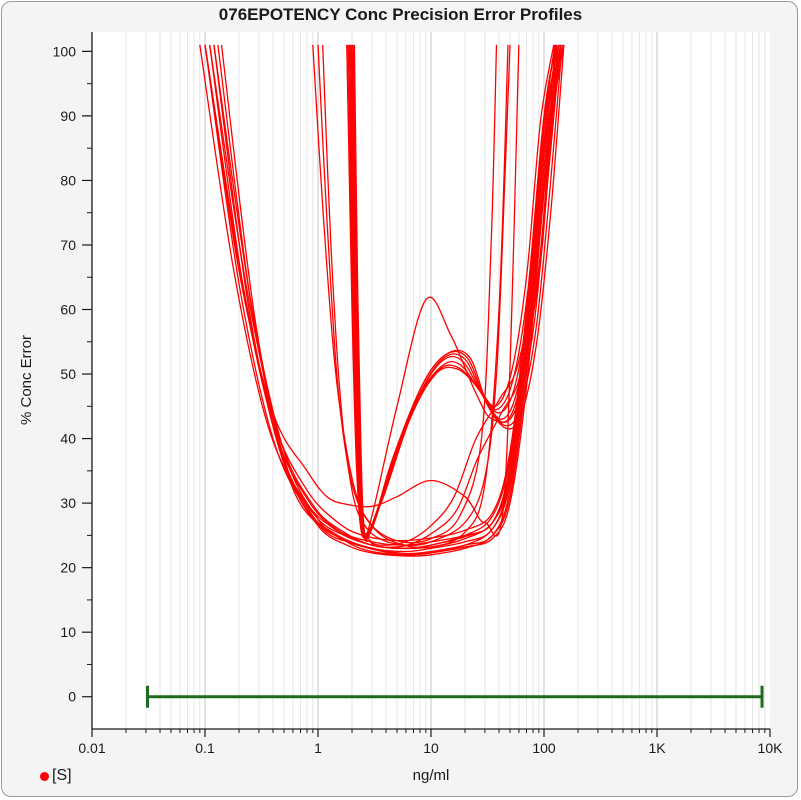  What do you see at coordinates (68, 245) in the screenshot?
I see `y-tick-label: 70` at bounding box center [68, 245].